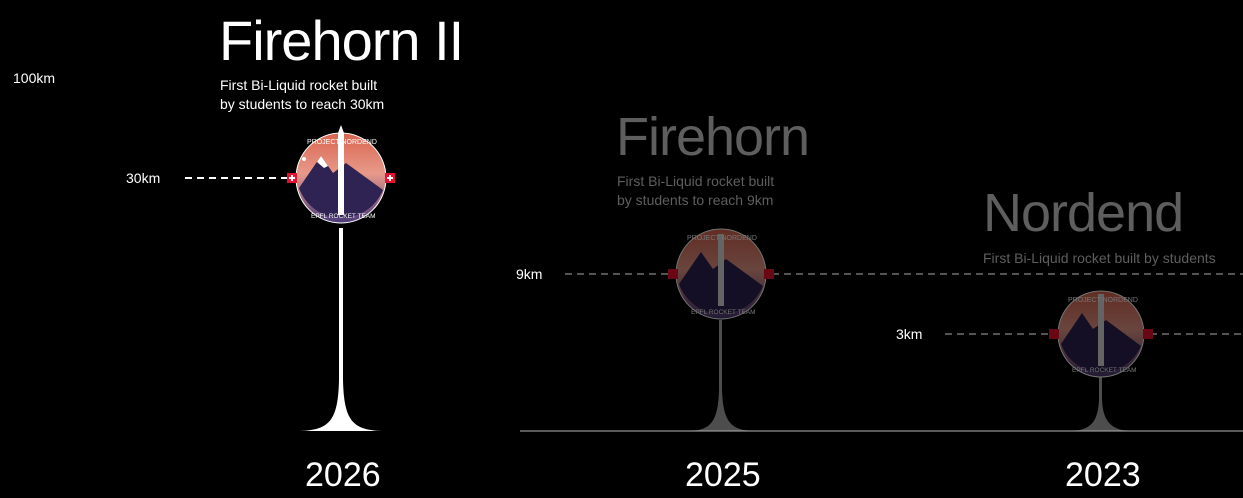 This screenshot has width=1243, height=498. Describe the element at coordinates (529, 274) in the screenshot. I see `altitude-label-9km: 9km` at that location.